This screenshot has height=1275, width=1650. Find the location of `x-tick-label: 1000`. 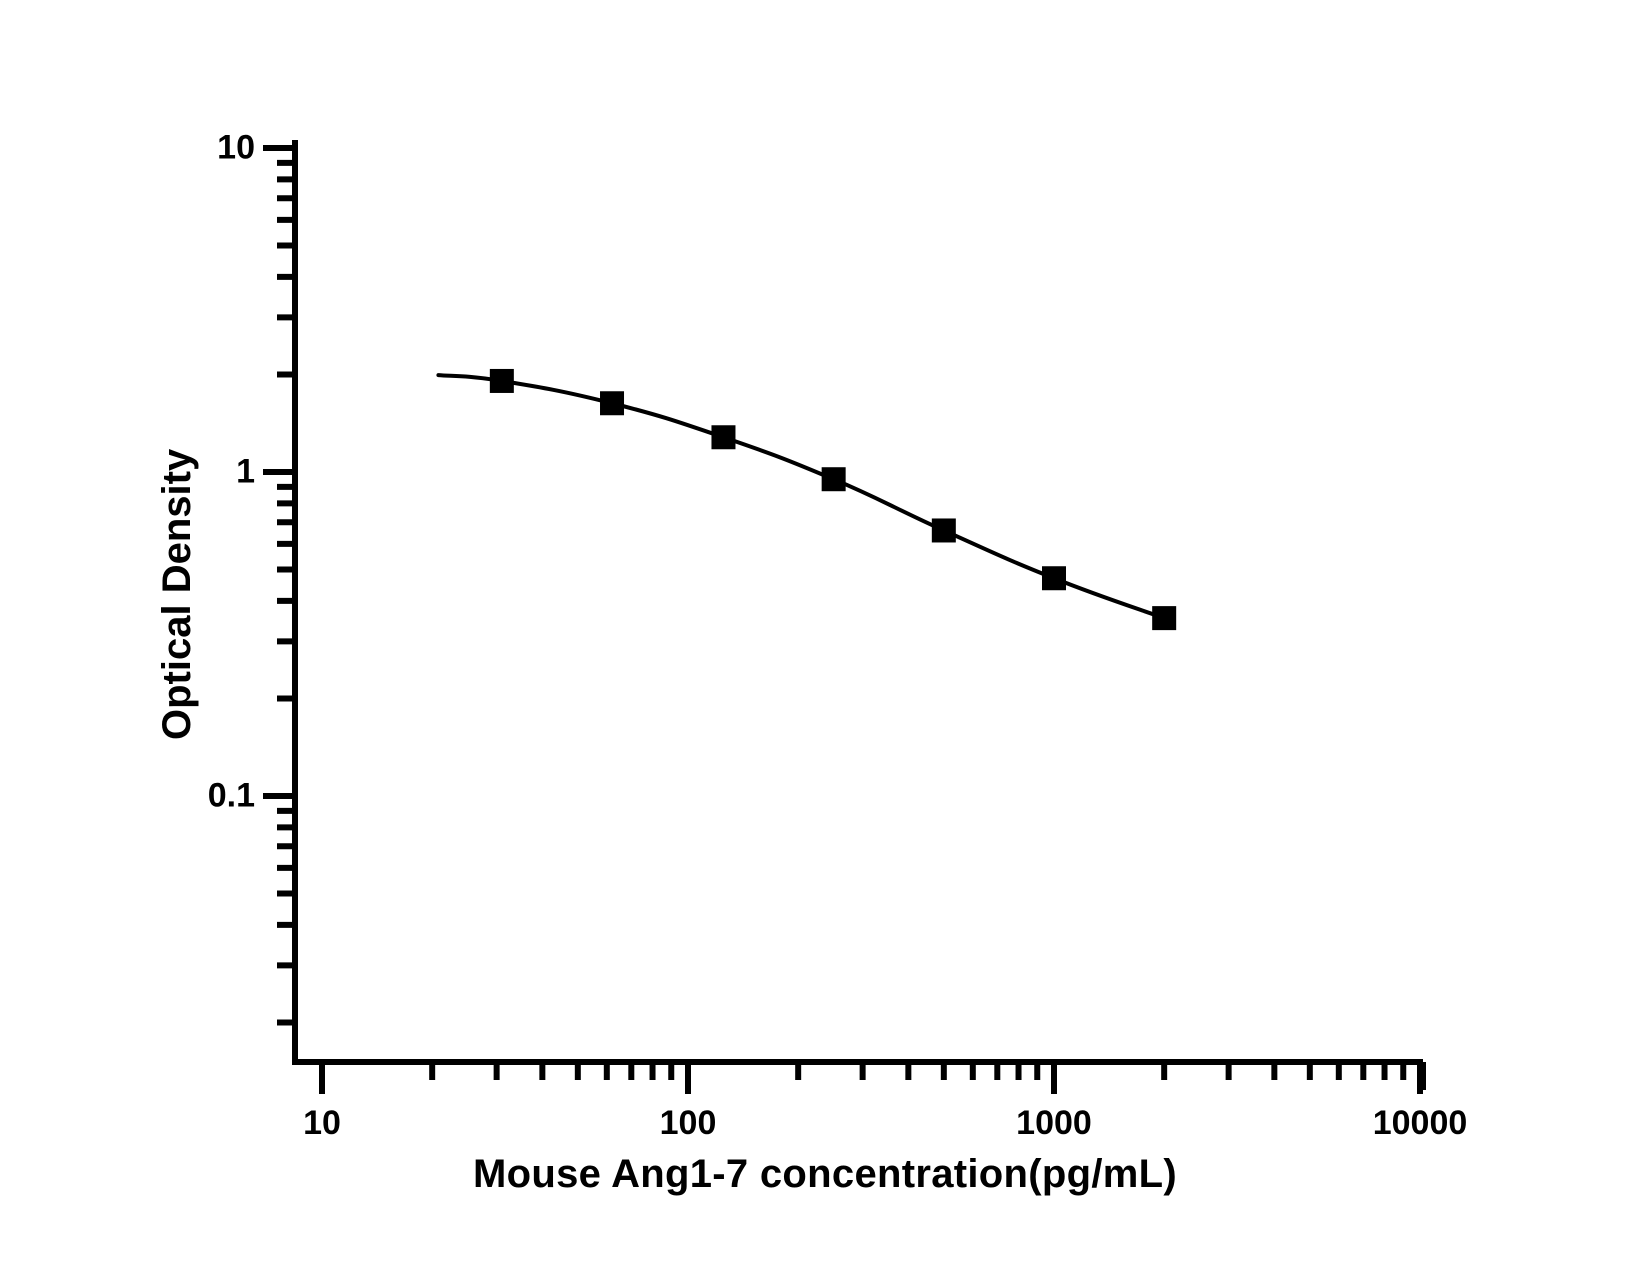

x-tick-label: 1000 is located at coordinates (1054, 1123).